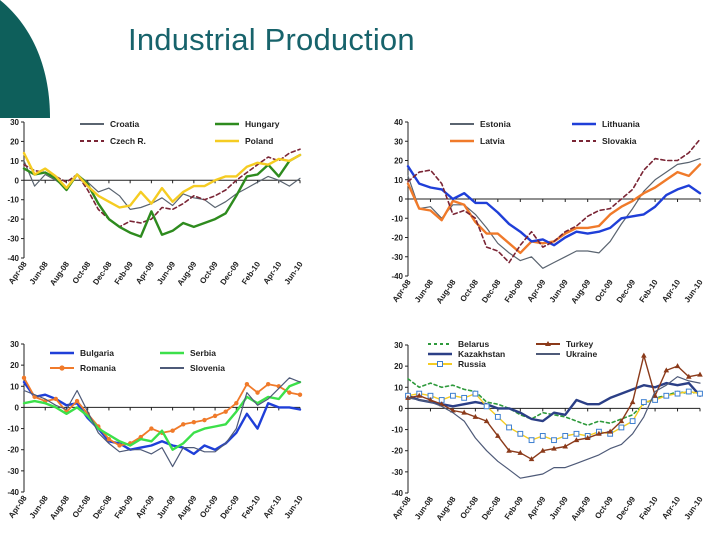 The width and height of the screenshot is (720, 540). What do you see at coordinates (565, 344) in the screenshot?
I see `legend-turkey: Turkey` at bounding box center [565, 344].